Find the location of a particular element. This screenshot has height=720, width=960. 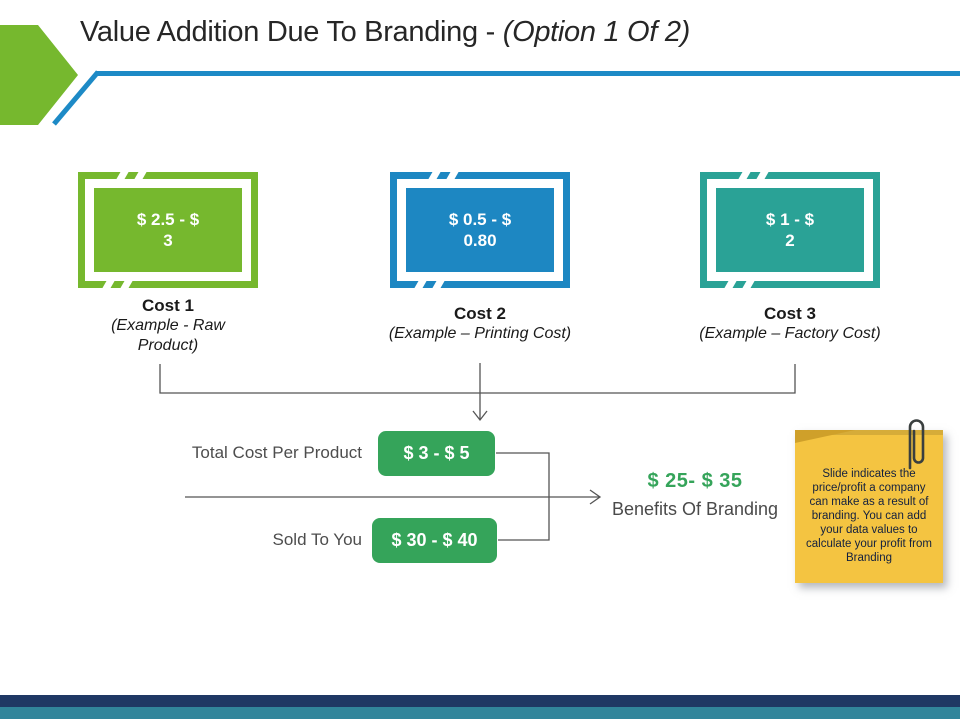

cost1-value: $ 2.5 - $ 3 is located at coordinates (168, 230).